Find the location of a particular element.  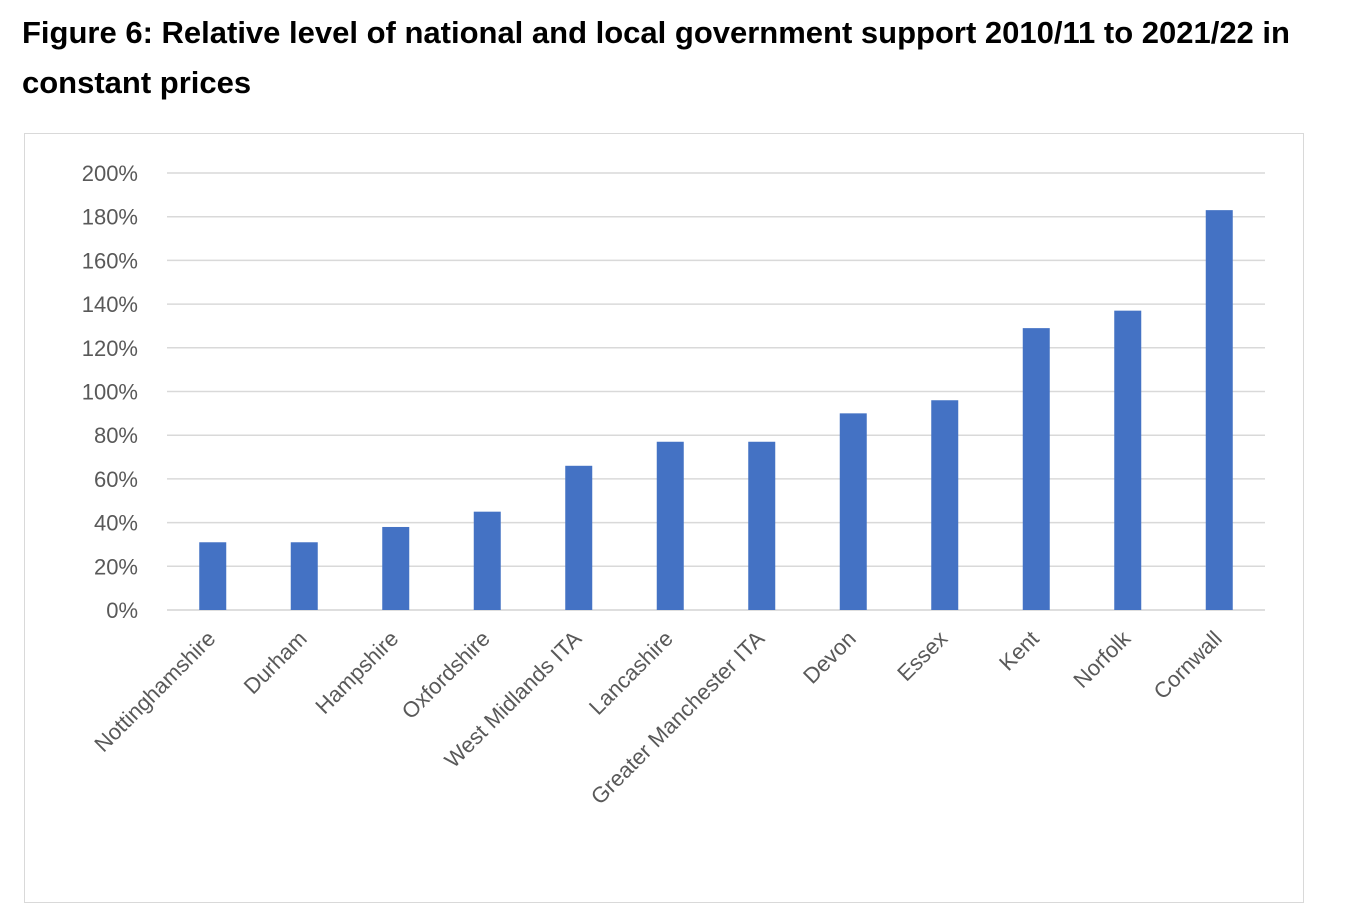

x-category-label: Norfolk is located at coordinates (1102, 659).